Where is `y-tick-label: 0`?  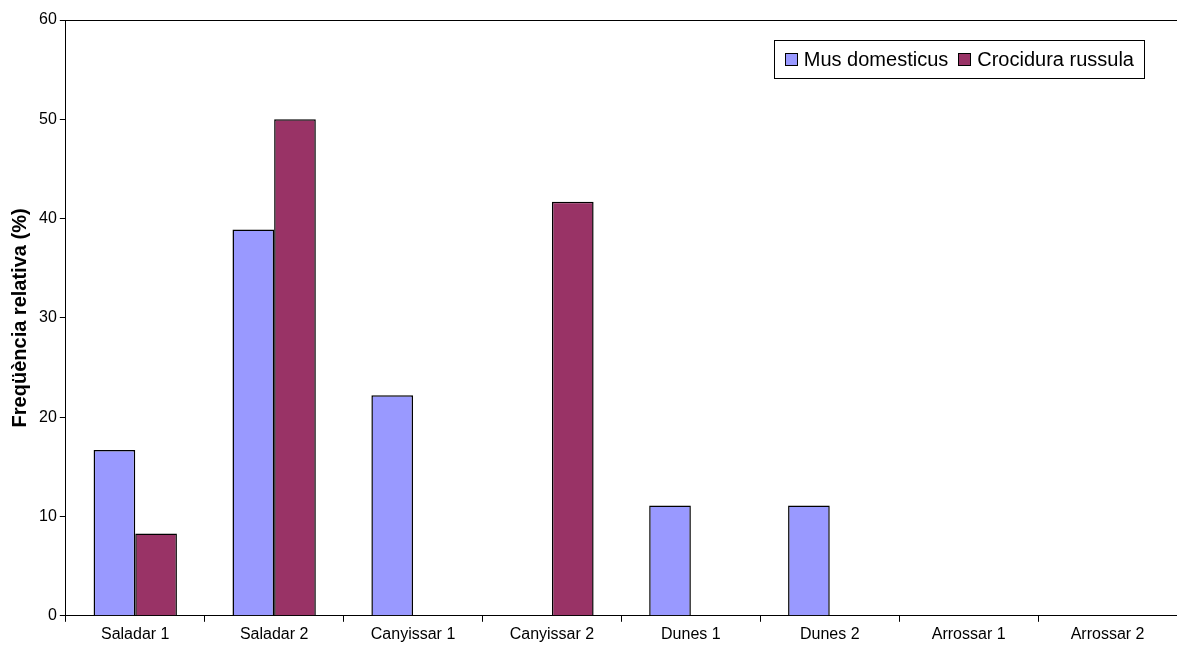
y-tick-label: 0 is located at coordinates (52, 615).